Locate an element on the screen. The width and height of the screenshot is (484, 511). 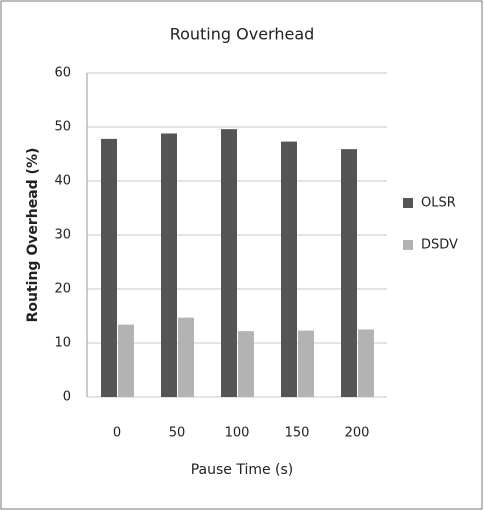
legend-label: OLSR is located at coordinates (438, 203).